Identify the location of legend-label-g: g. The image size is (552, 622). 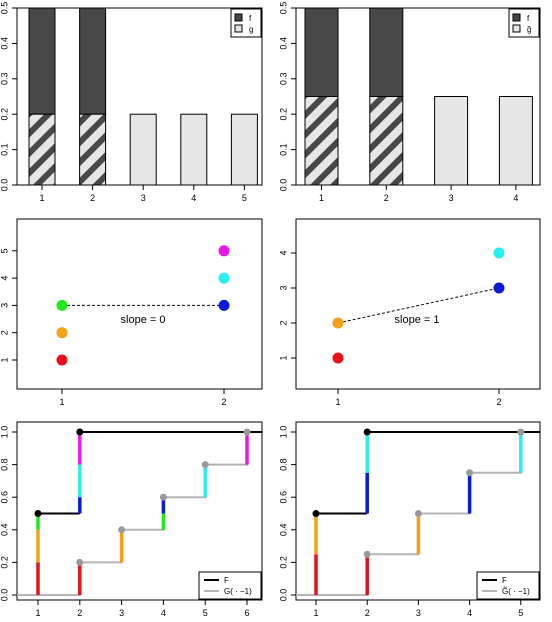
(251, 29).